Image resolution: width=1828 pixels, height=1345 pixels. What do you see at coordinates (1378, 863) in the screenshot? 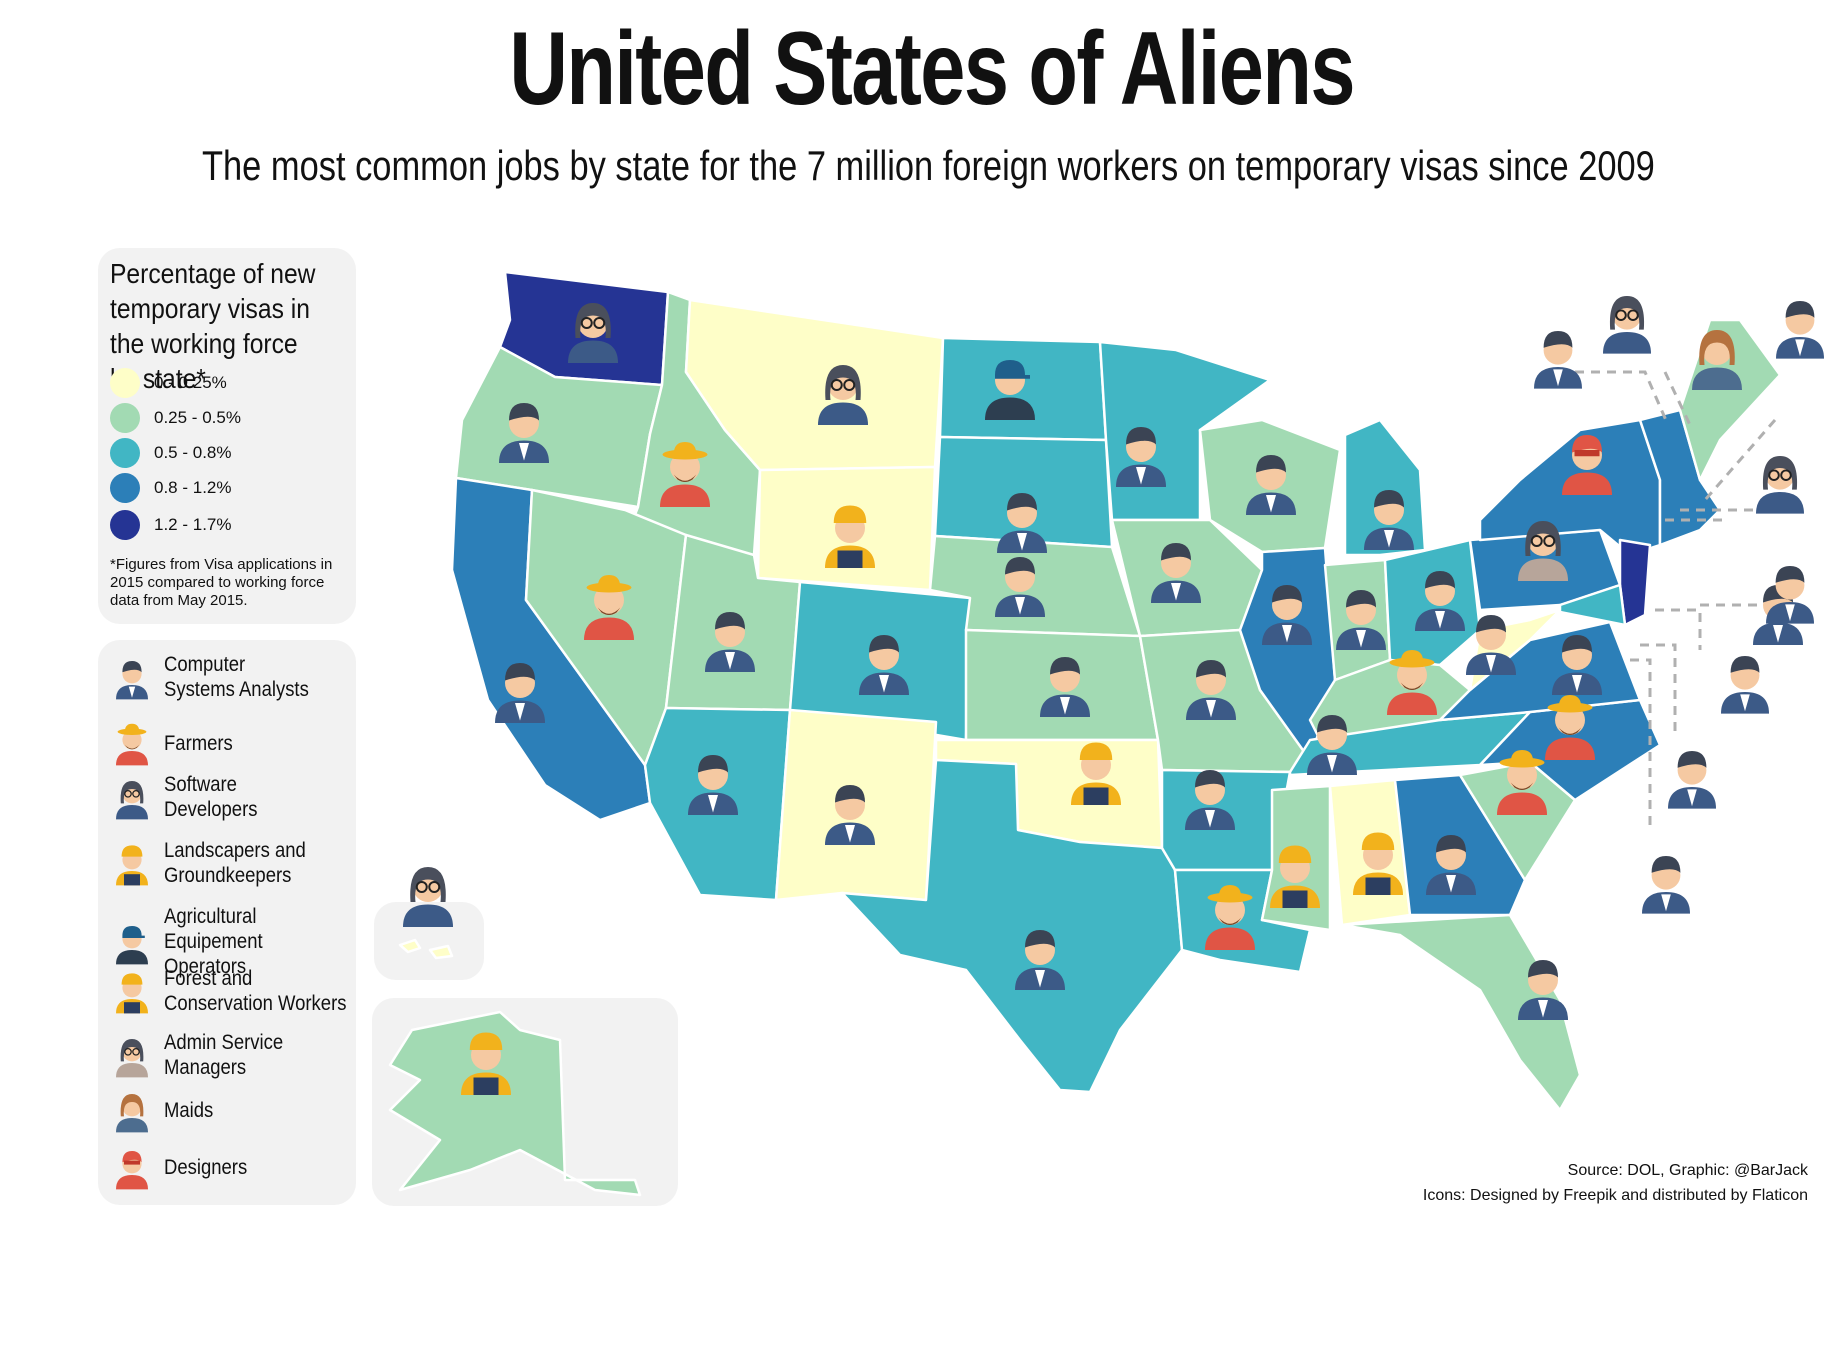
I see `state-icon-AL-man-hardhat-icon` at bounding box center [1378, 863].